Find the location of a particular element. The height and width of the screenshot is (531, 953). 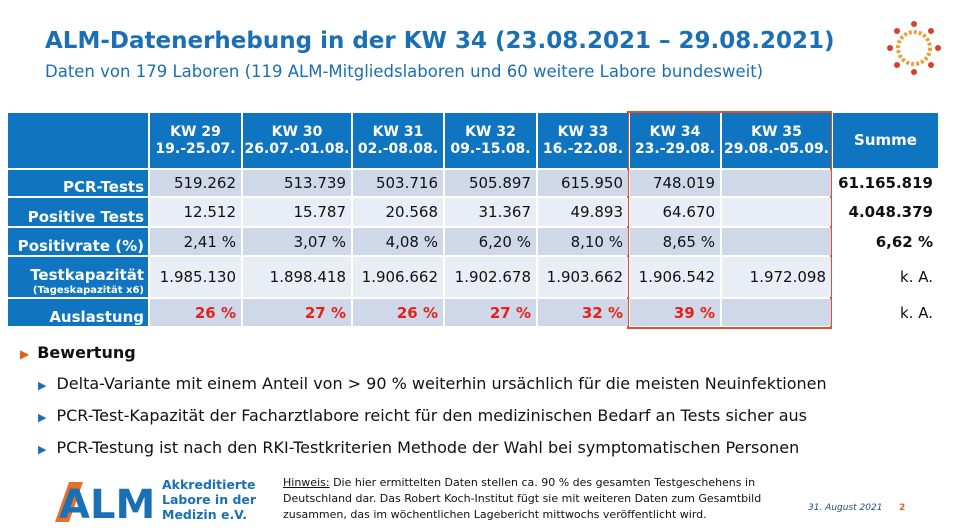

row-label: PCR-Tests is located at coordinates (78, 183).